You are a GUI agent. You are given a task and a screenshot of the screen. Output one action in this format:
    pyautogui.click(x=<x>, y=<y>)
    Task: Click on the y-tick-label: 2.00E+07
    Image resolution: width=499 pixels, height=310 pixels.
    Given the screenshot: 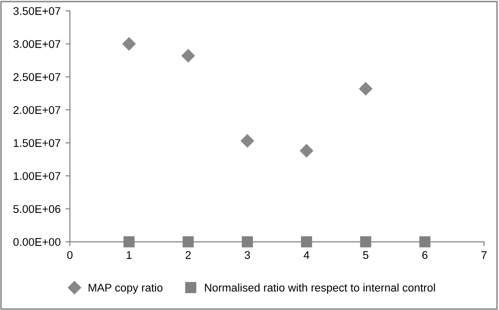 What is the action you would take?
    pyautogui.click(x=37, y=110)
    